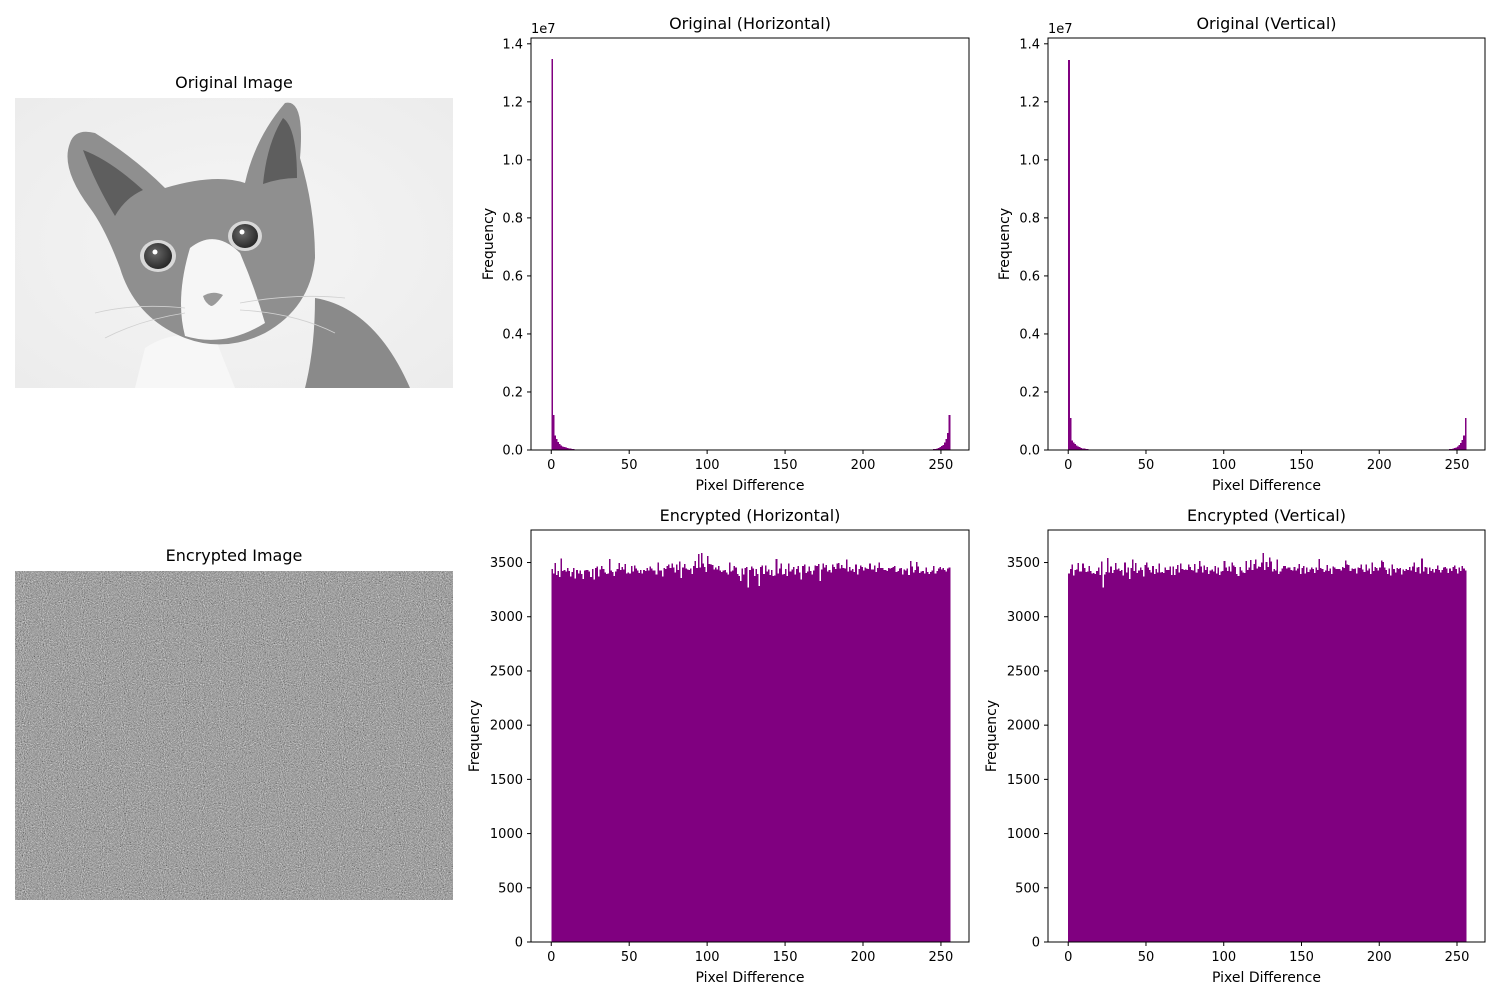 This screenshot has height=1000, width=1500. What do you see at coordinates (512, 451) in the screenshot?
I see `y-tick-label: 0.0` at bounding box center [512, 451].